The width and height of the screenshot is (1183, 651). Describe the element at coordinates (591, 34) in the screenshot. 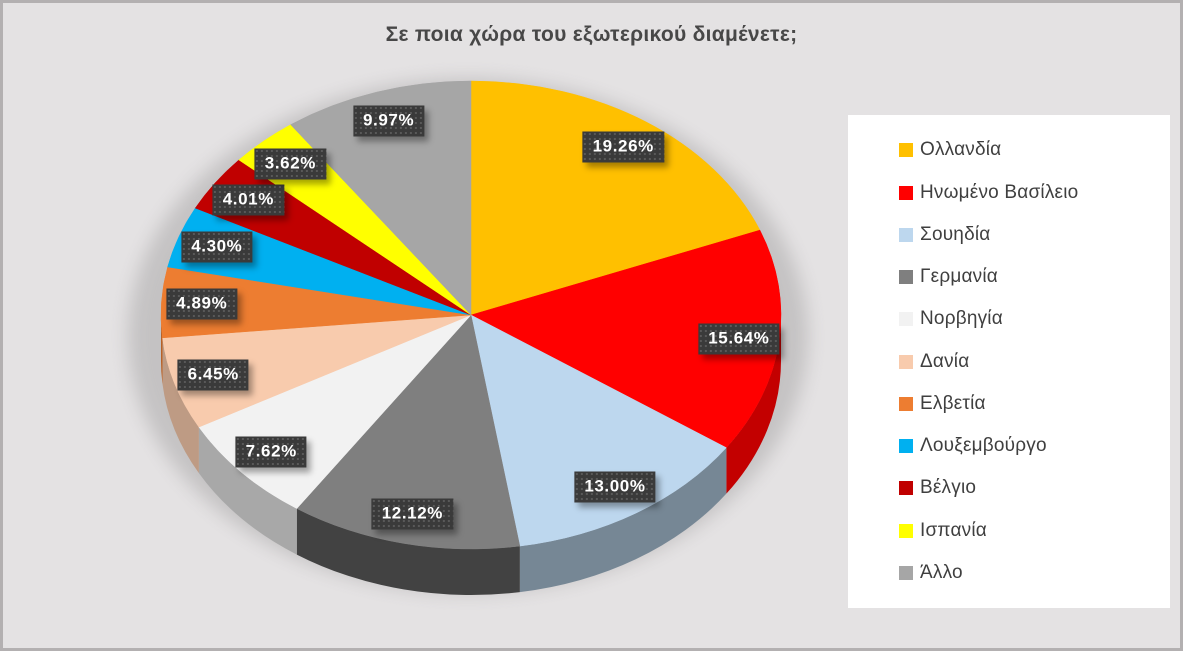

I see `chart-title: Σε ποια χώρα του εξωτερικού διαμένετε;` at that location.